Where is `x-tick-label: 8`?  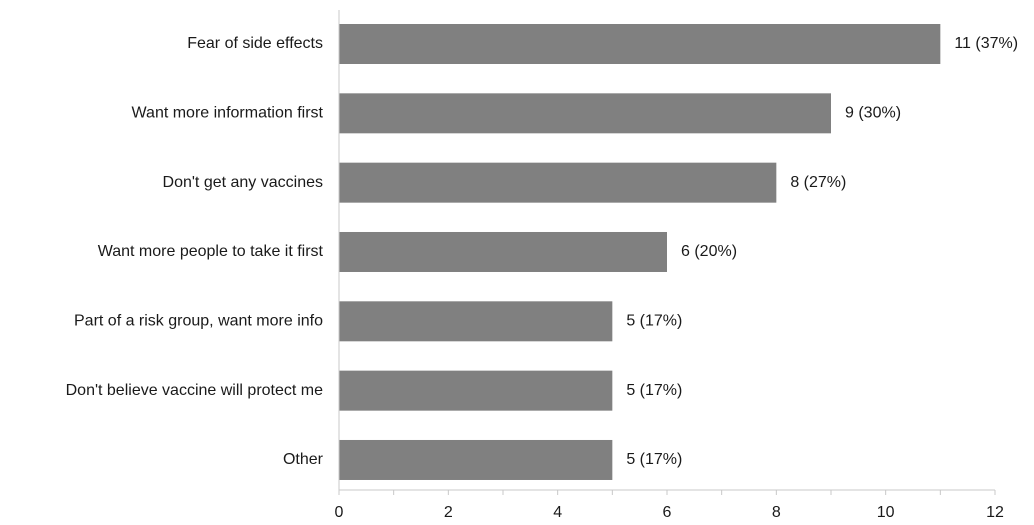 x-tick-label: 8 is located at coordinates (776, 512).